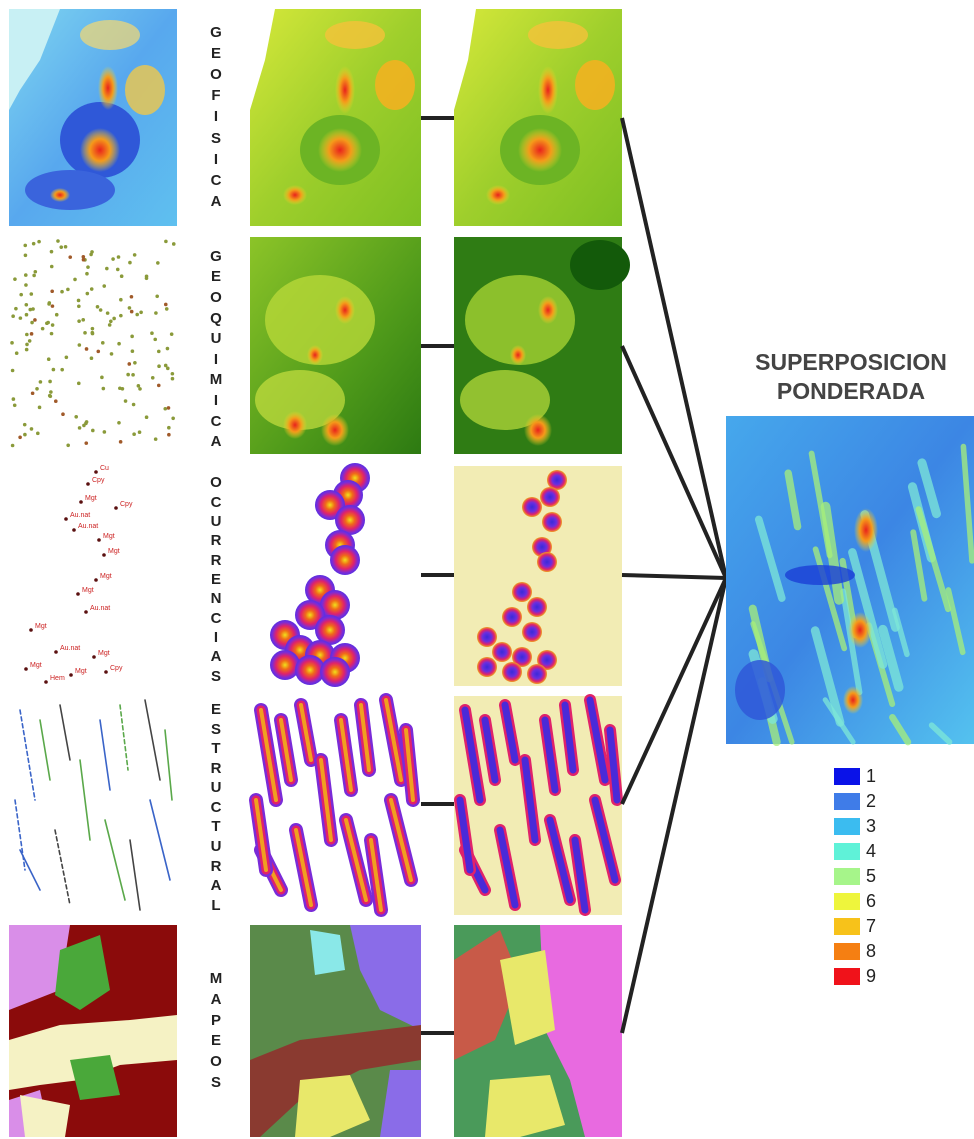  I want to click on legend-item: 1, so click(855, 776).